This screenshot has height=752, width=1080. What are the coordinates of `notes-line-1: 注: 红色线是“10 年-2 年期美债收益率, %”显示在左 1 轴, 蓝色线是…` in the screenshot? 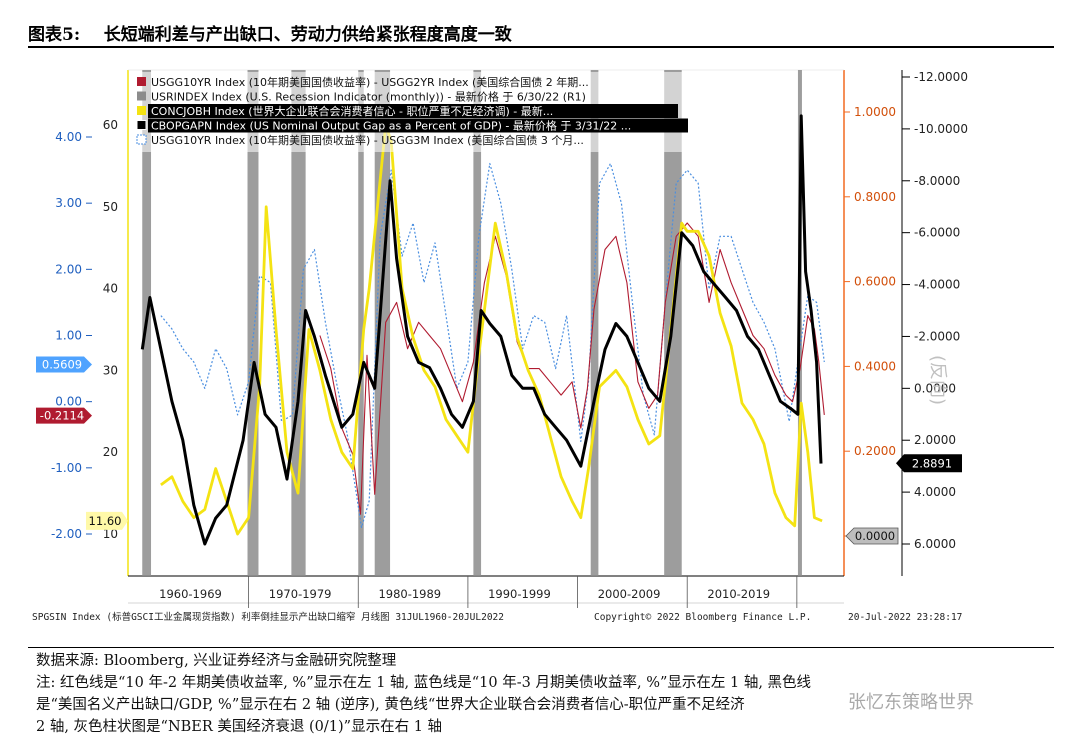 It's located at (424, 683).